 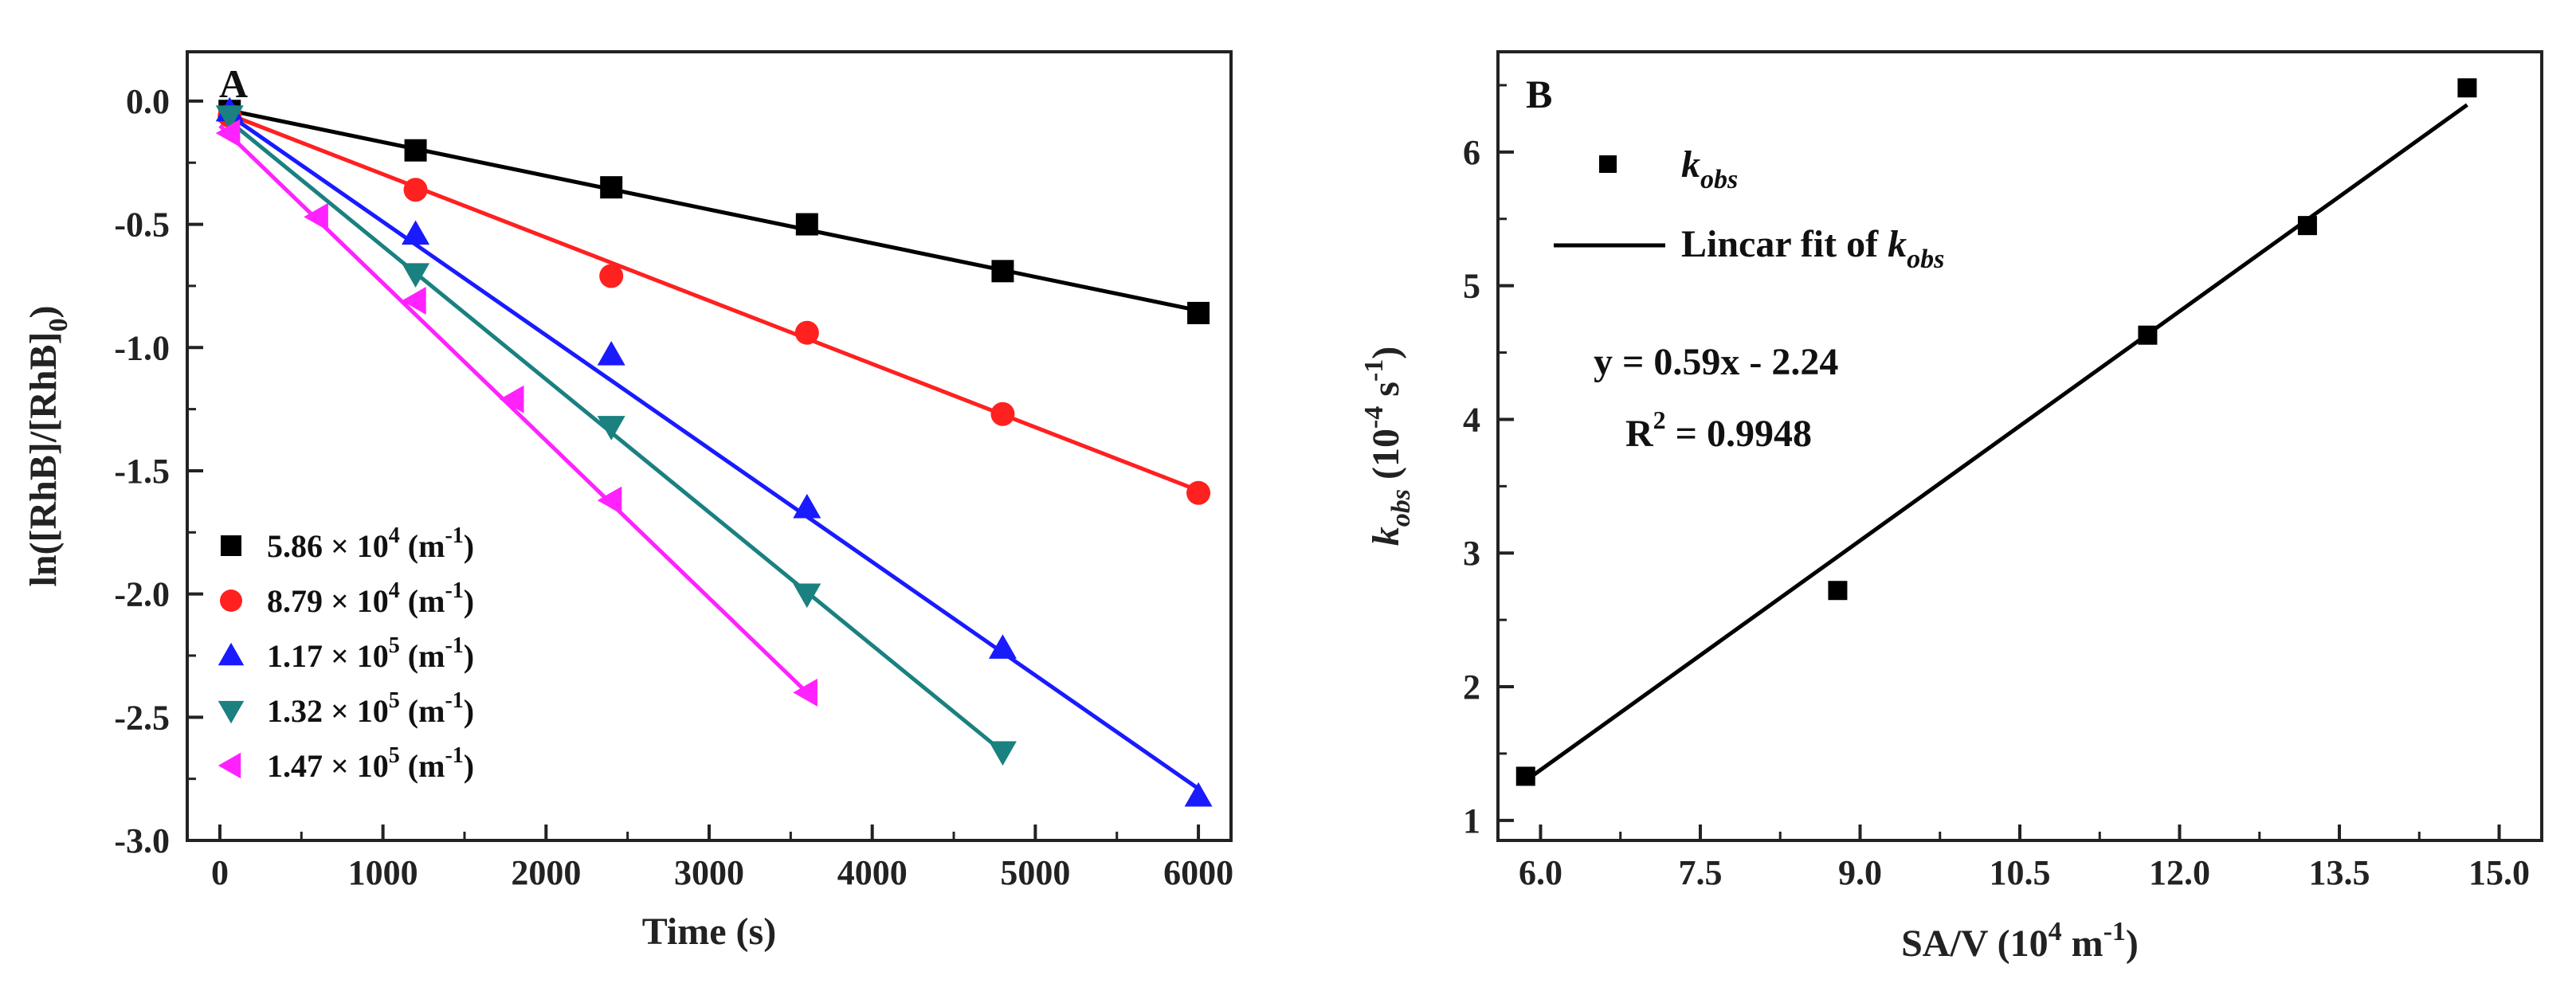 What do you see at coordinates (370, 763) in the screenshot?
I see `legend-label-a-series-5: 1.47 × 105 (m-1)` at bounding box center [370, 763].